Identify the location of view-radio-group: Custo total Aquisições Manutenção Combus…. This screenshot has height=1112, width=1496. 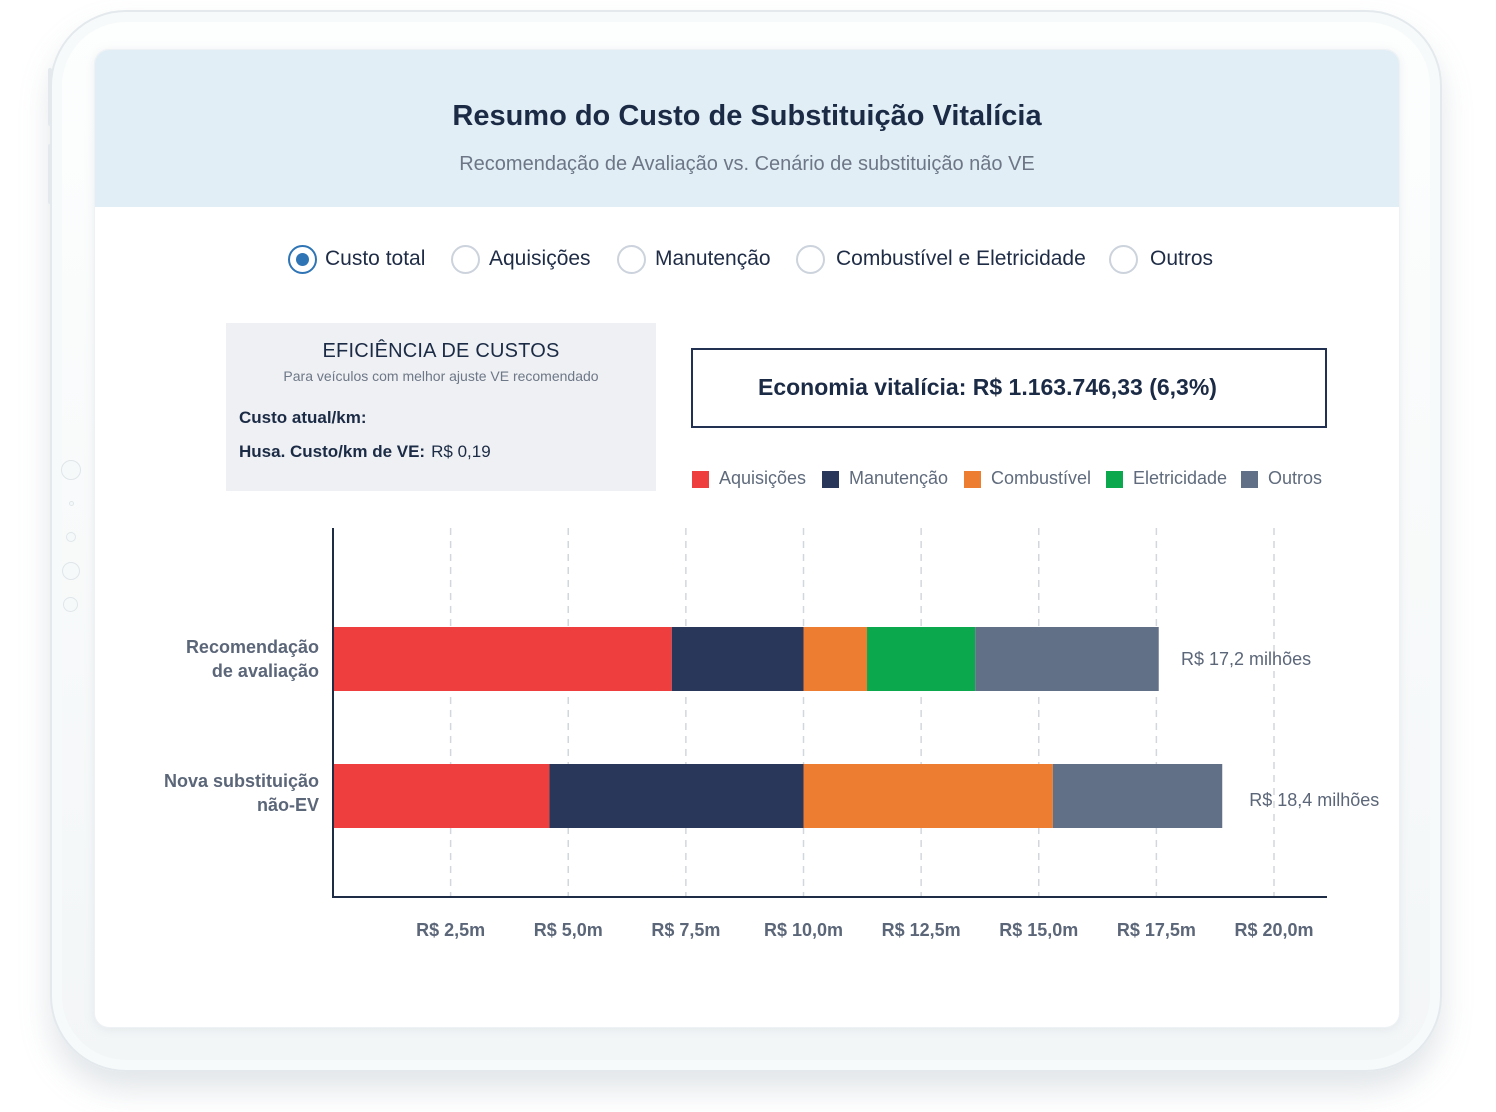
(747, 260).